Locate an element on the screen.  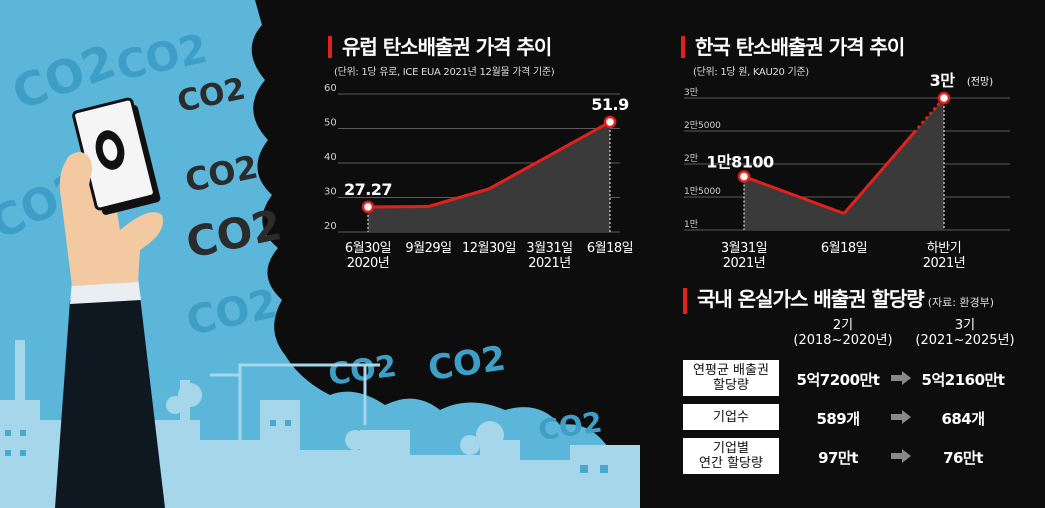
eu-data-label: 27.27 is located at coordinates (368, 189).